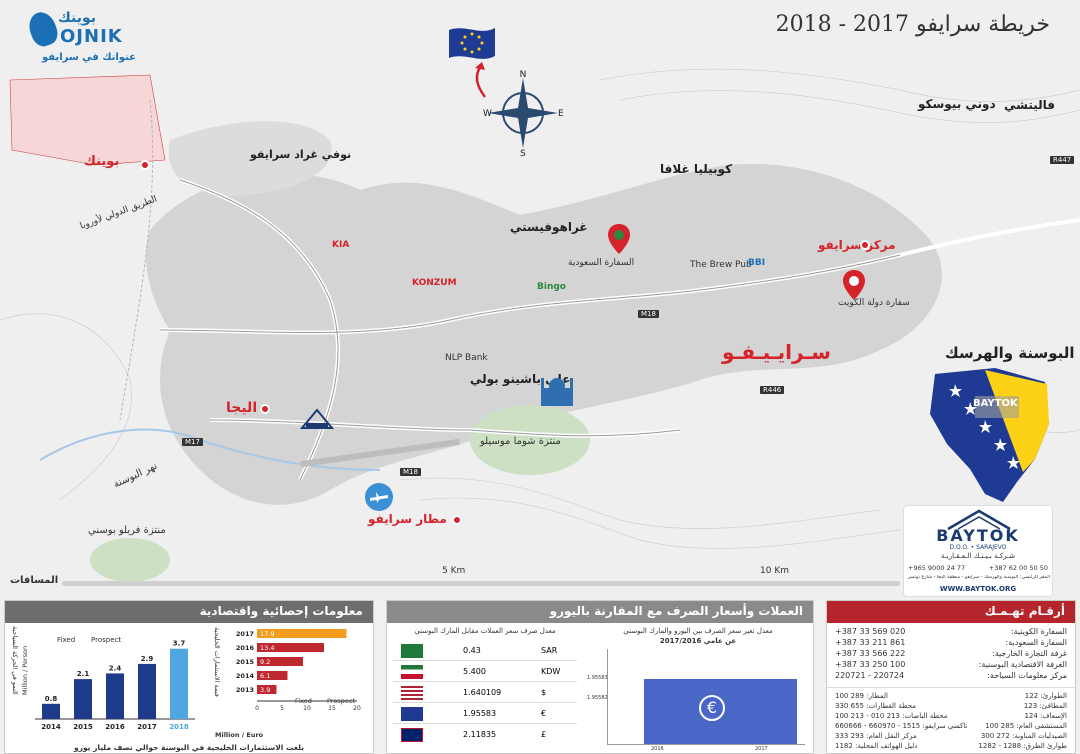 This screenshot has height=754, width=1080. I want to click on road-r447: R447, so click(1062, 160).